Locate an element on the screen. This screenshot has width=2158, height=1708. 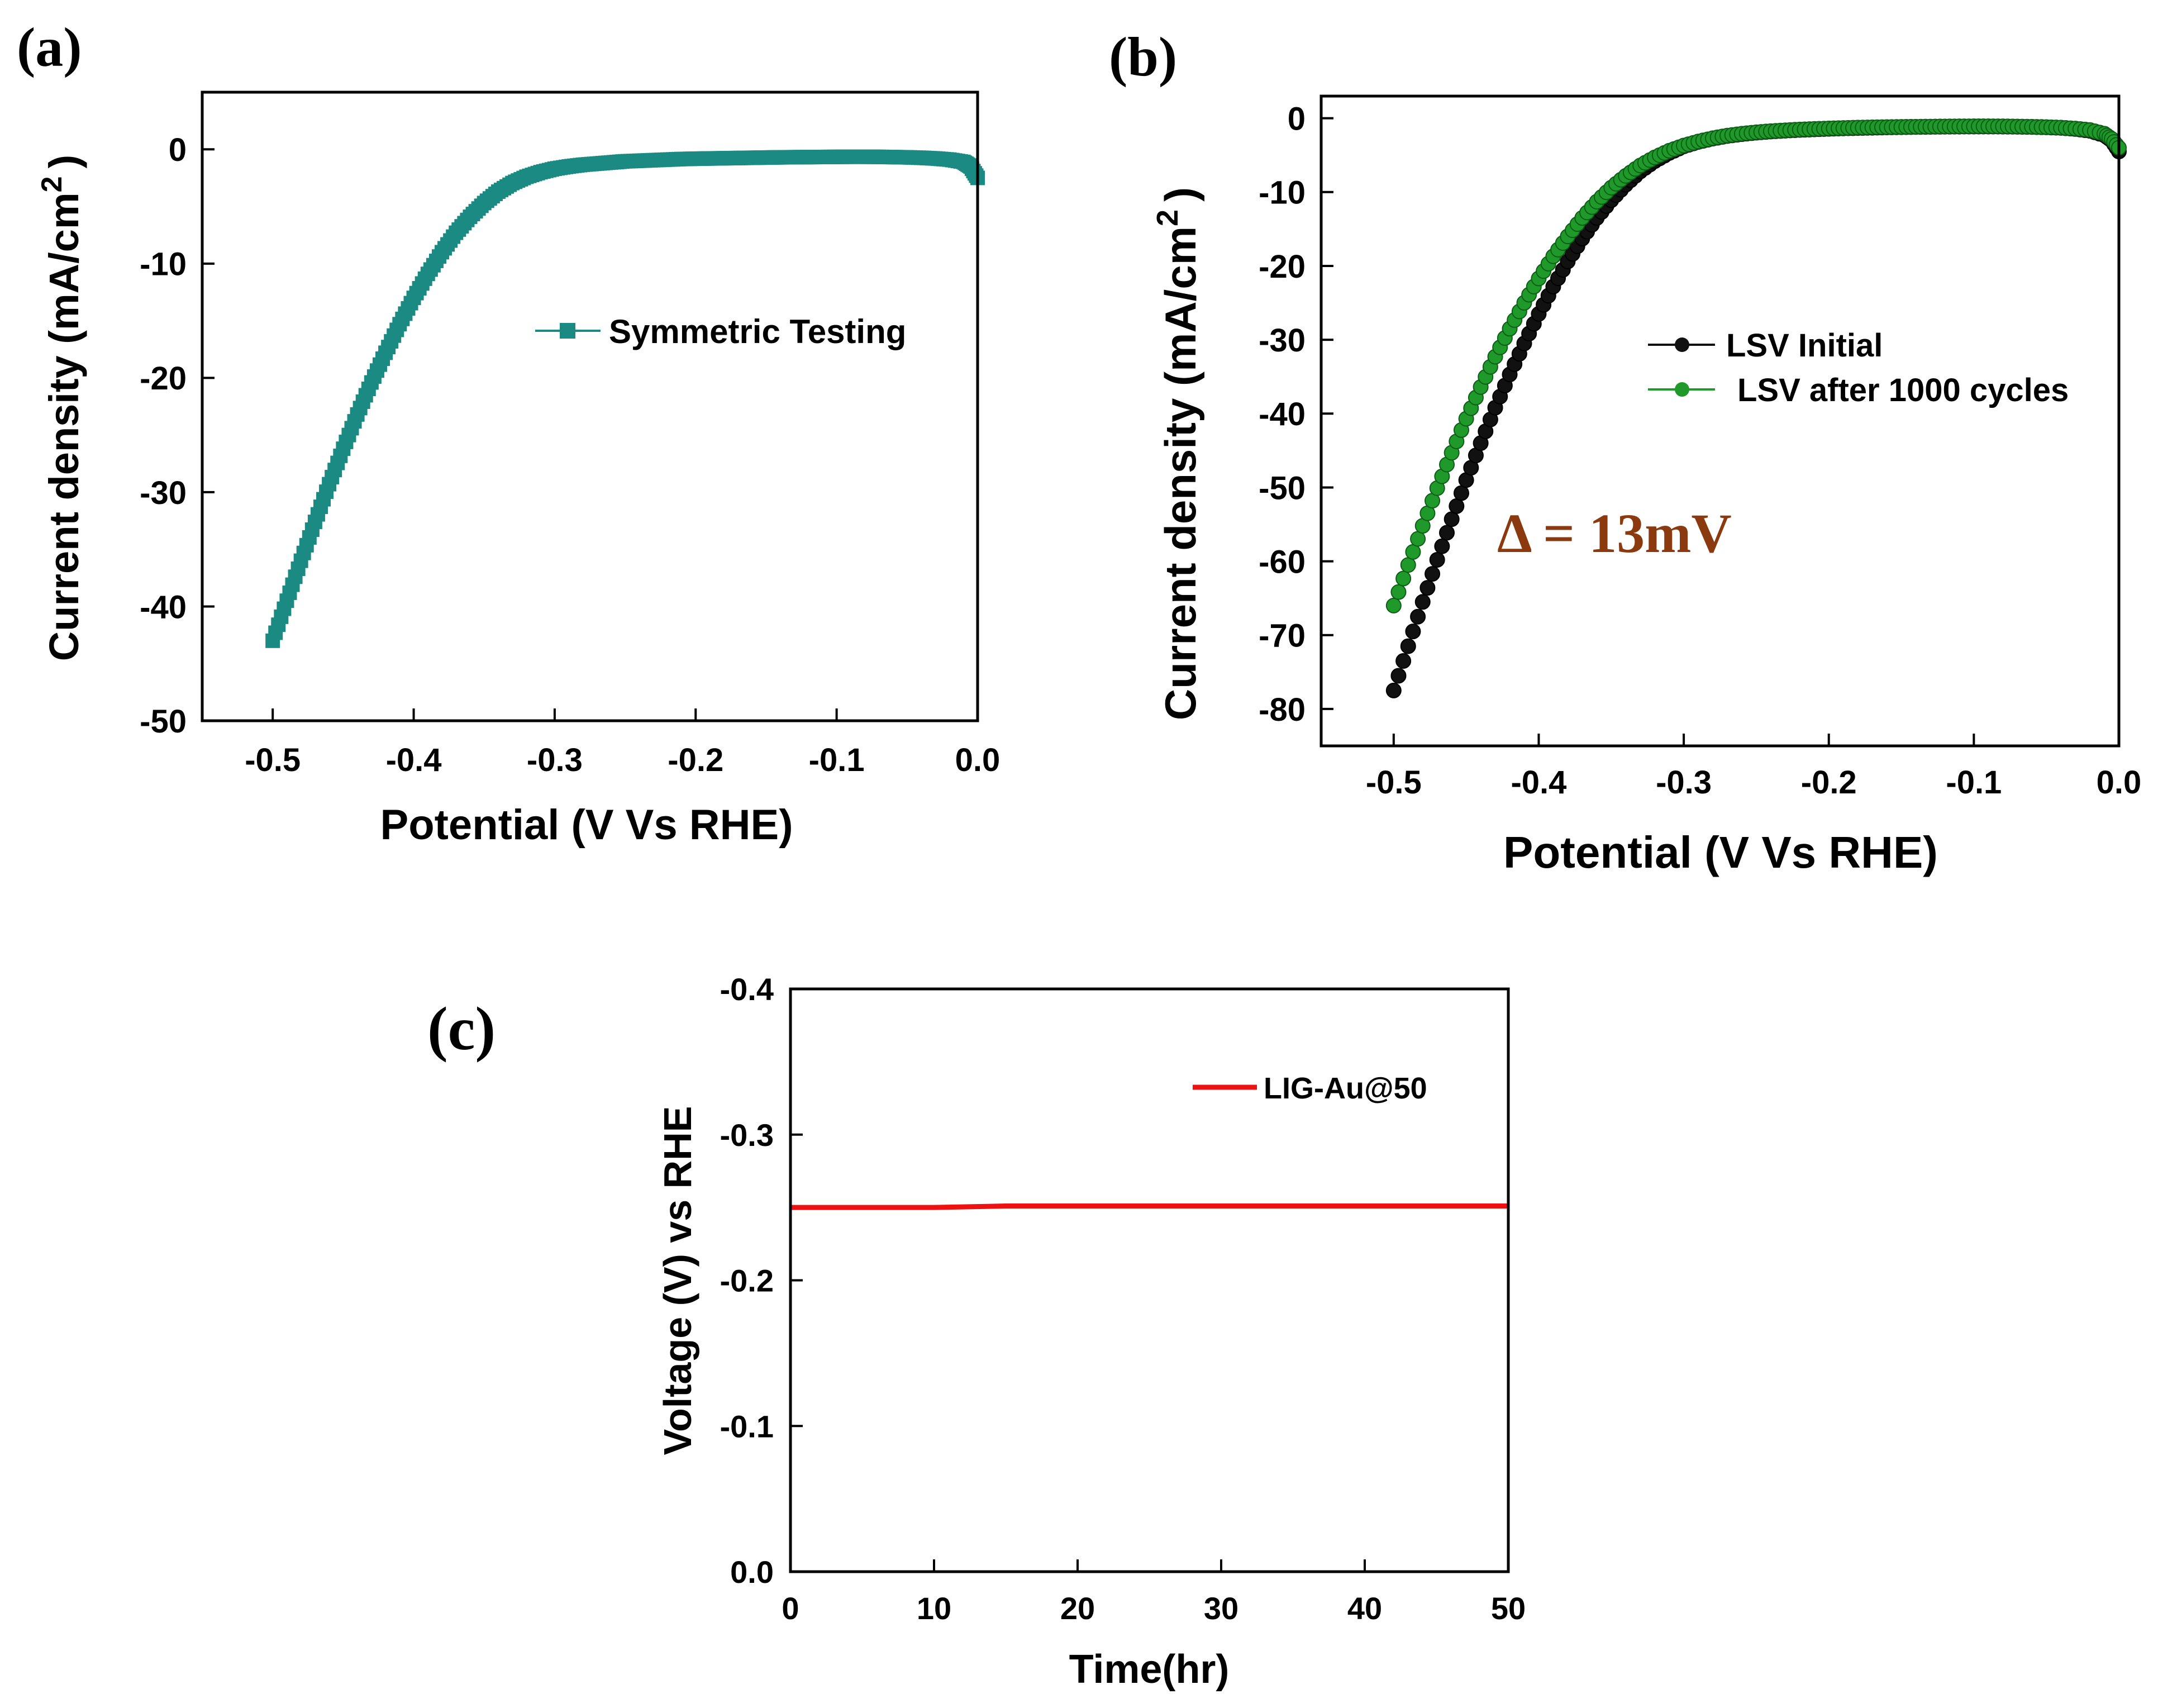
panel-c-y-ticks: 0.0 -0.1 -0.2 -0.3 -0.4 is located at coordinates (761, 1281).